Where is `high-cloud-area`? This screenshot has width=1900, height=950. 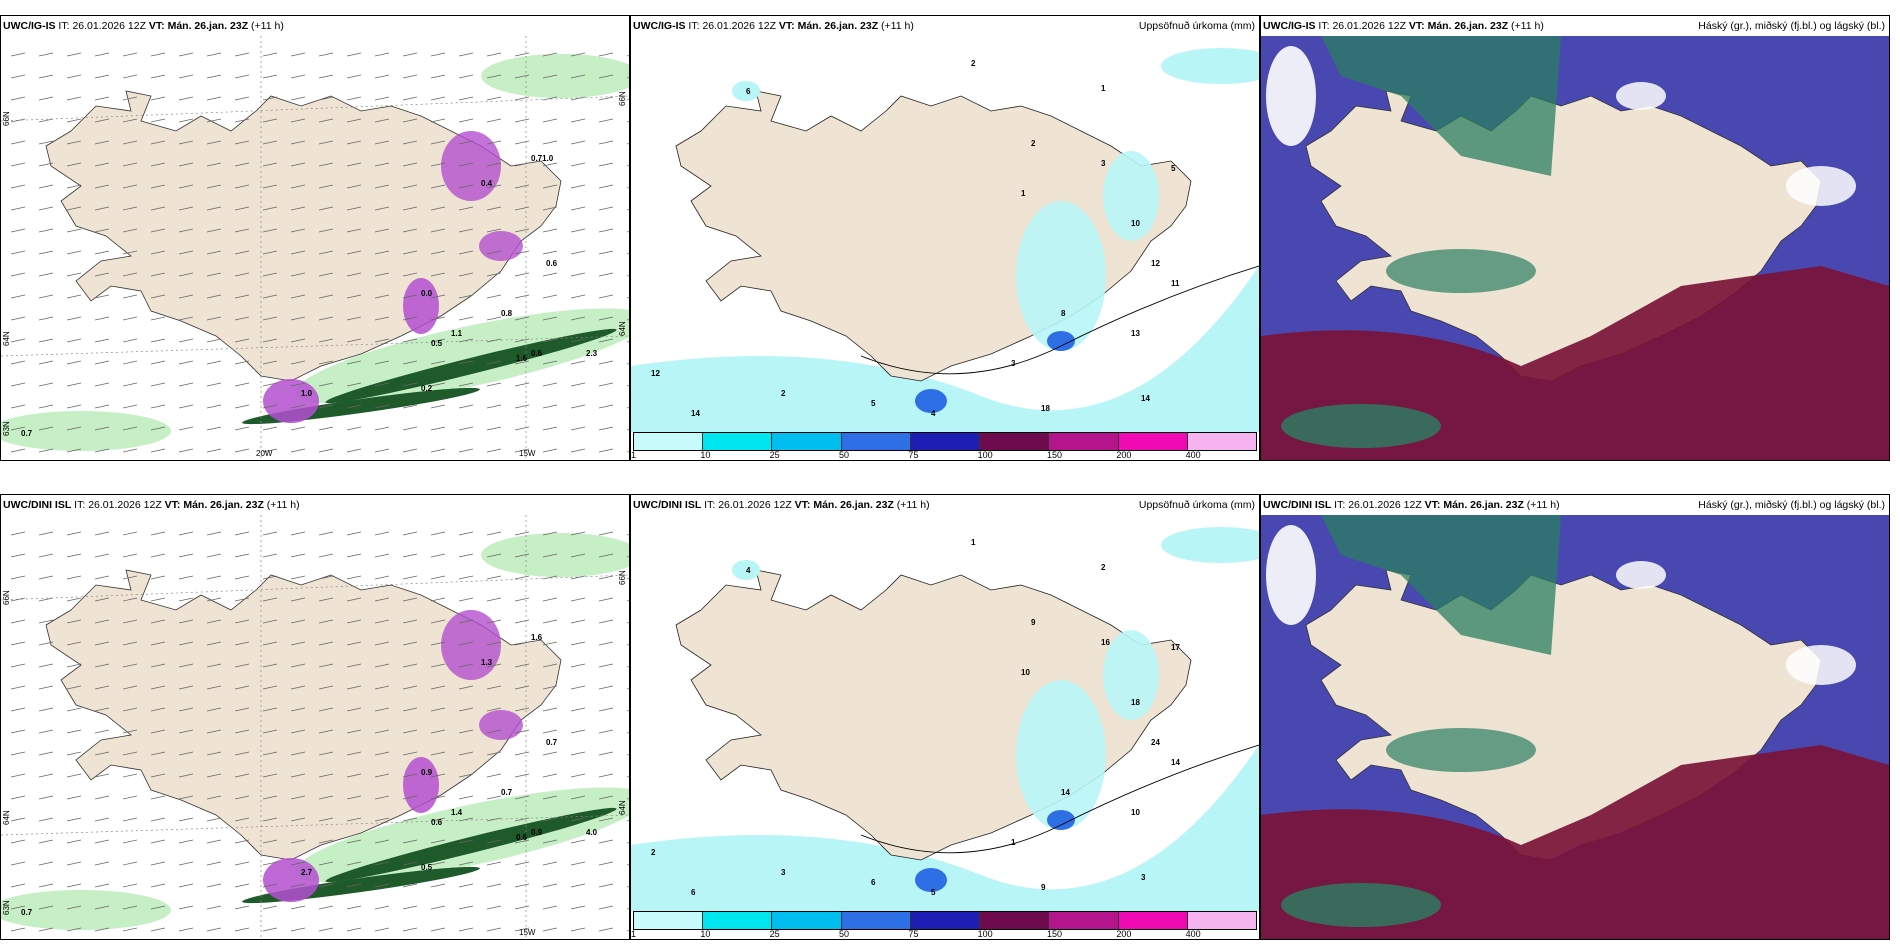
high-cloud-area is located at coordinates (1361, 426).